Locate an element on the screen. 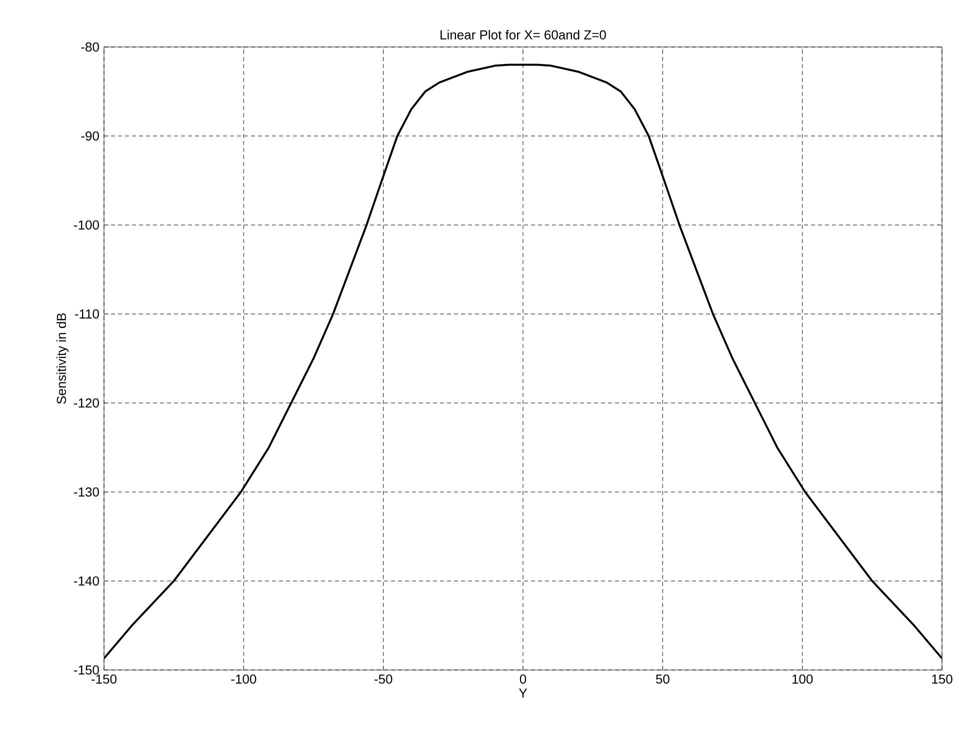 The height and width of the screenshot is (732, 969). x-tick-label: 50 is located at coordinates (663, 679).